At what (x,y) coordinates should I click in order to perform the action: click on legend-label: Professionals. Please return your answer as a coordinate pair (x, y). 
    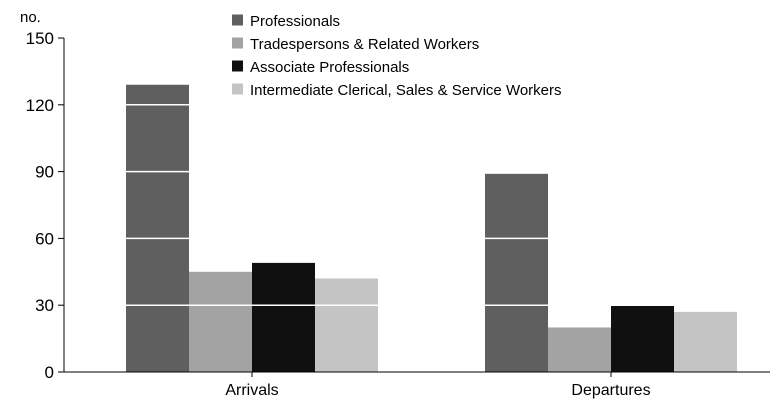
    Looking at the image, I should click on (295, 21).